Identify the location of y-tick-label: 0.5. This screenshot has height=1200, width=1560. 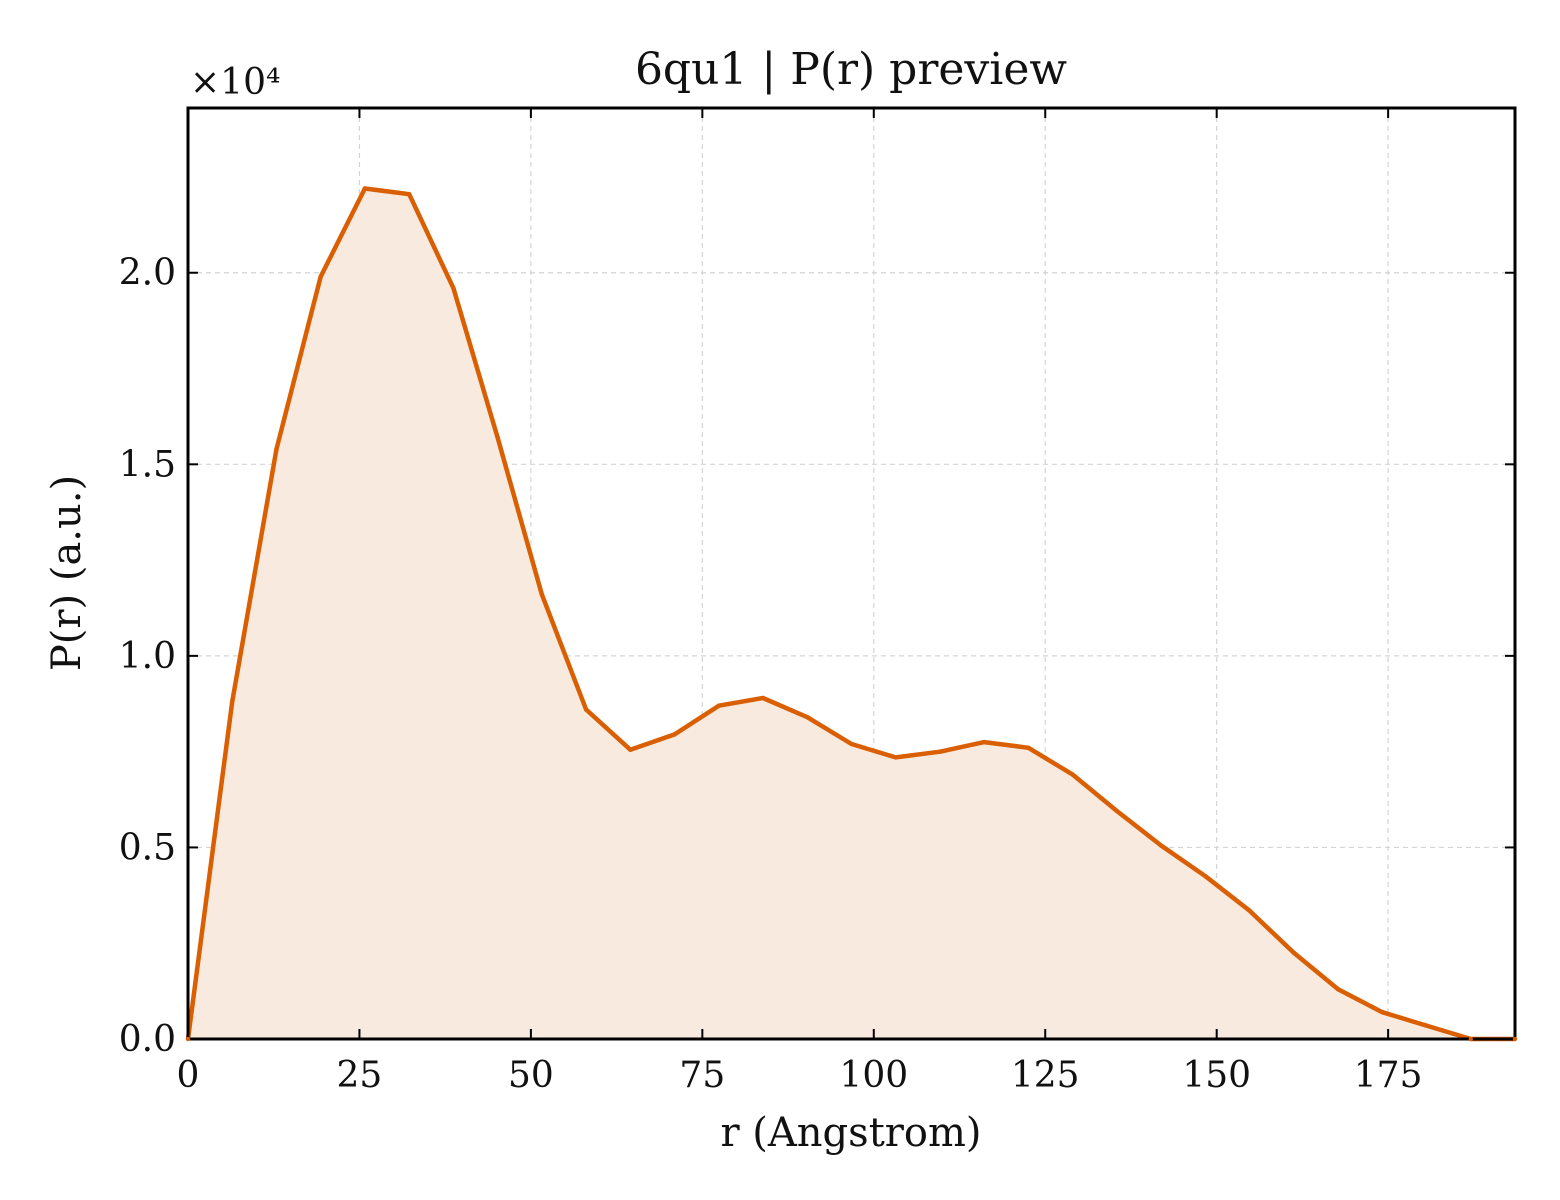
(147, 847).